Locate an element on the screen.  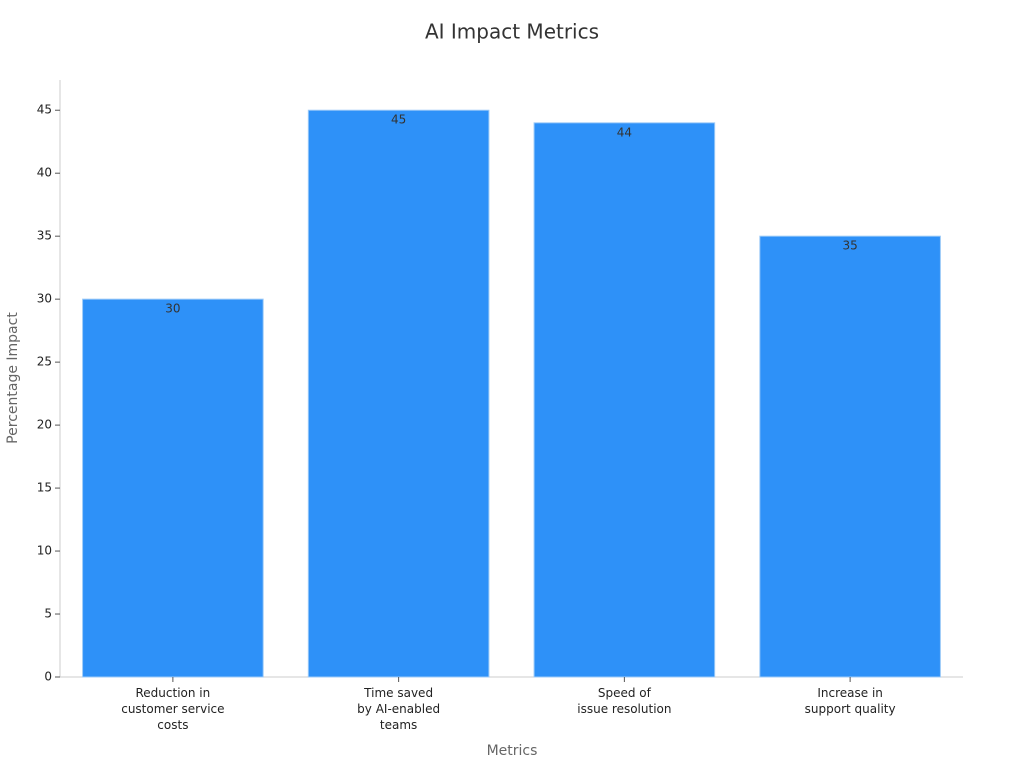
x-tick-label: Reduction in customer service costs is located at coordinates (172, 709).